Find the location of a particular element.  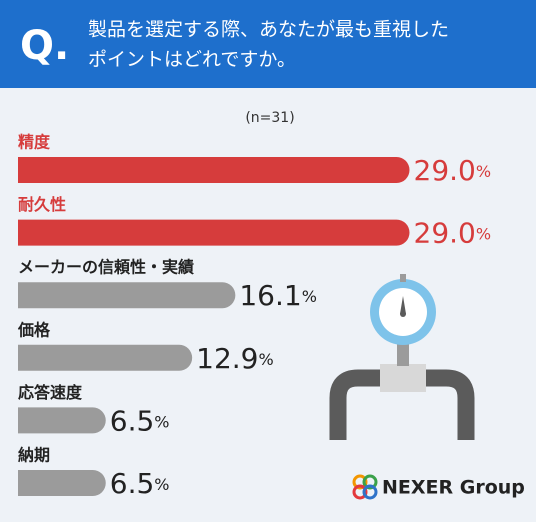

logo-text: NEXER Group is located at coordinates (453, 488).